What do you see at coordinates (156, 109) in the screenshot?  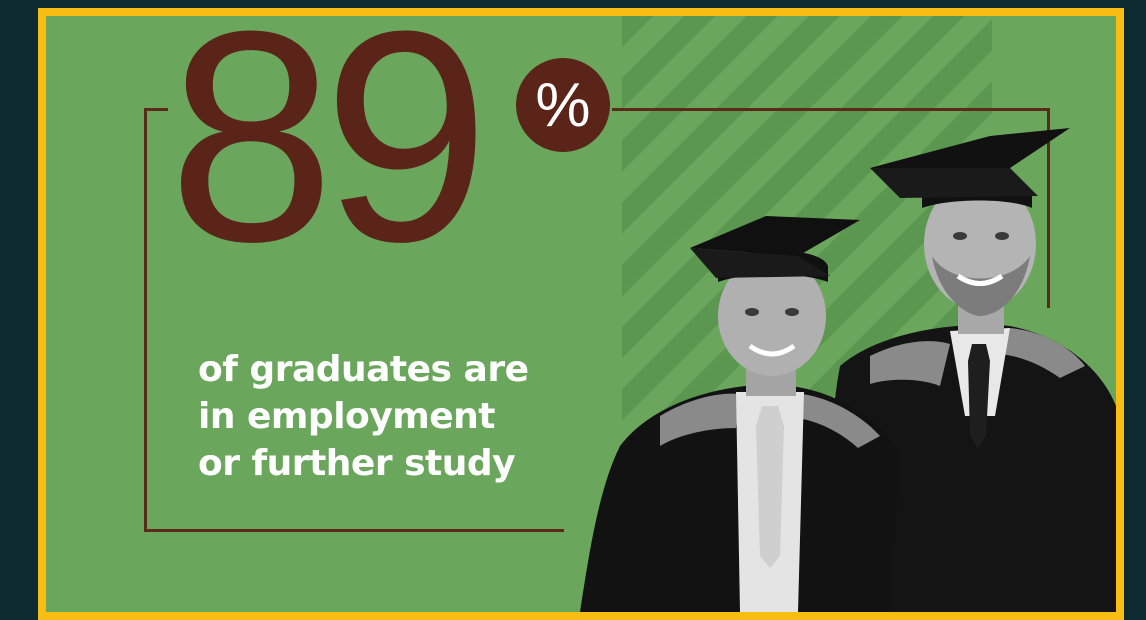 I see `frame-top-left` at bounding box center [156, 109].